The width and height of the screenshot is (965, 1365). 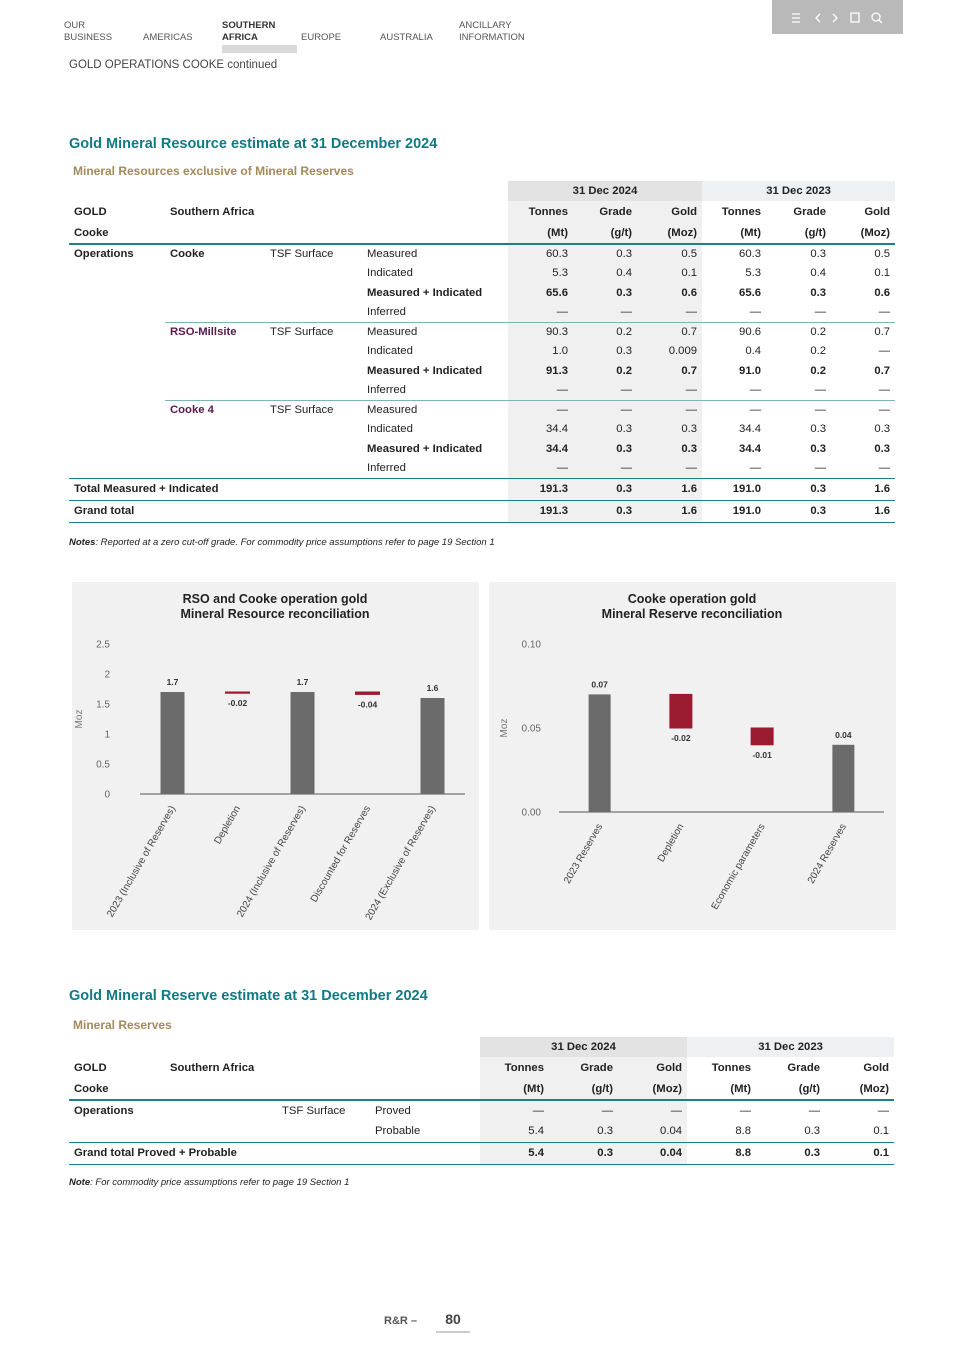 I want to click on value-cell: 0.1, so click(x=670, y=273).